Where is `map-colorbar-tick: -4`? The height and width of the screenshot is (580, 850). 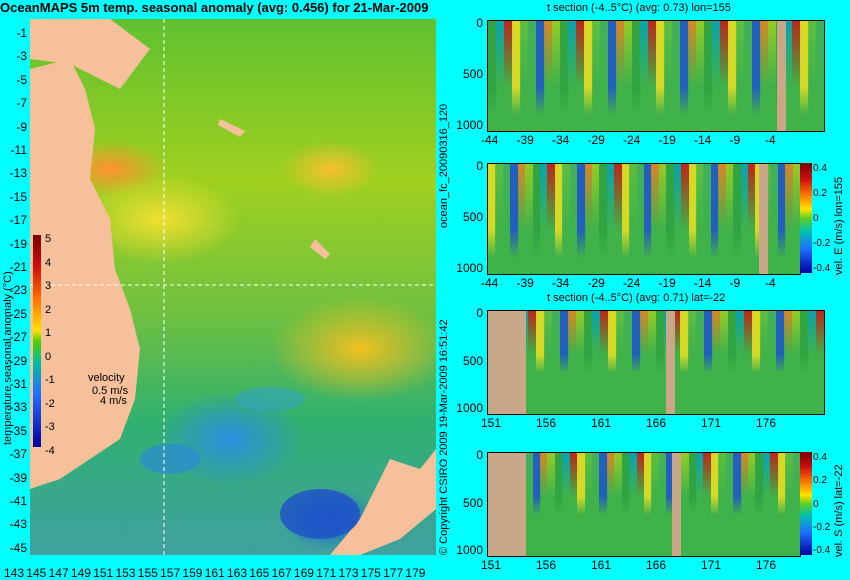 map-colorbar-tick: -4 is located at coordinates (50, 450).